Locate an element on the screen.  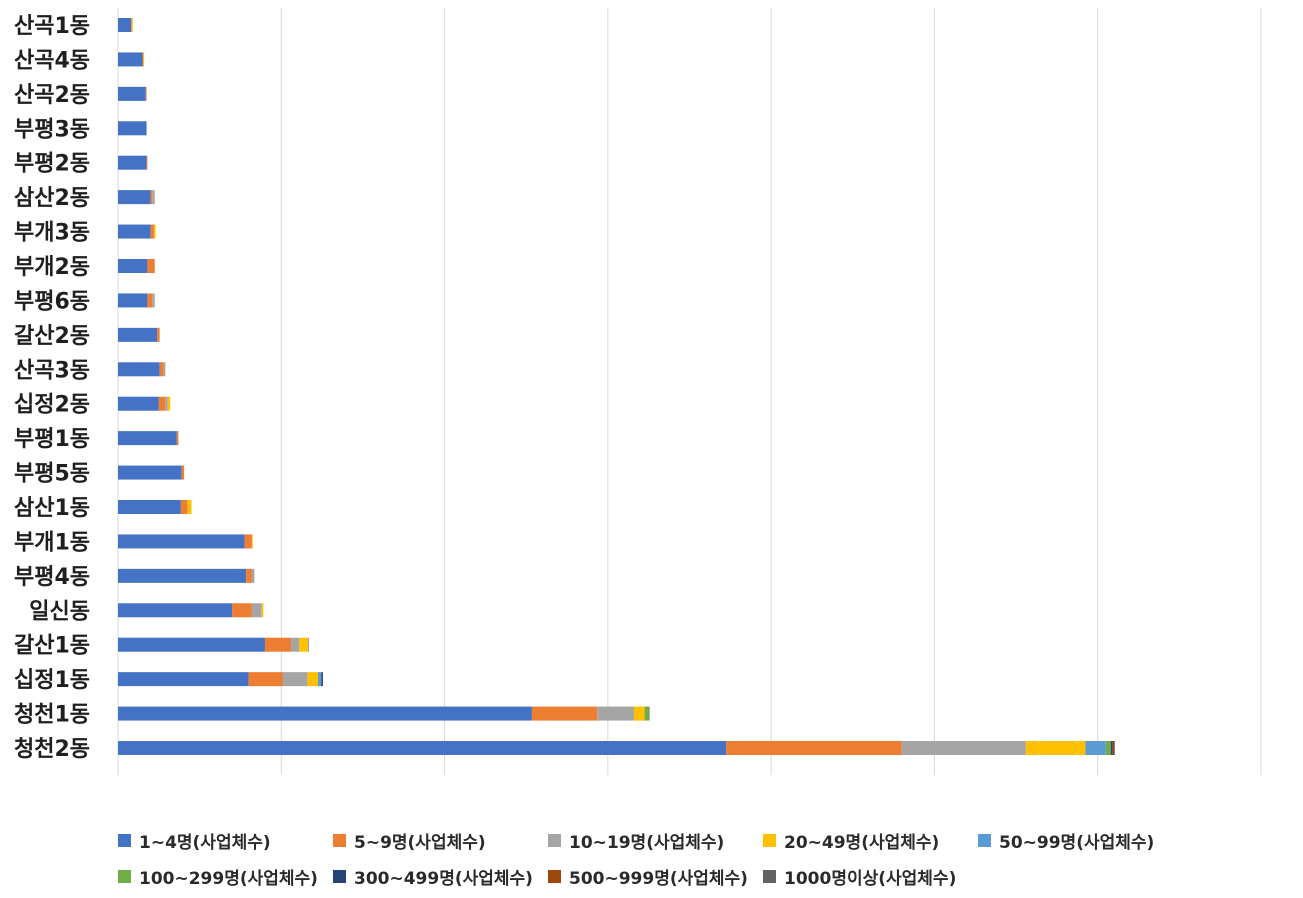
legend-label: 1~4명(사업체수) is located at coordinates (205, 842).